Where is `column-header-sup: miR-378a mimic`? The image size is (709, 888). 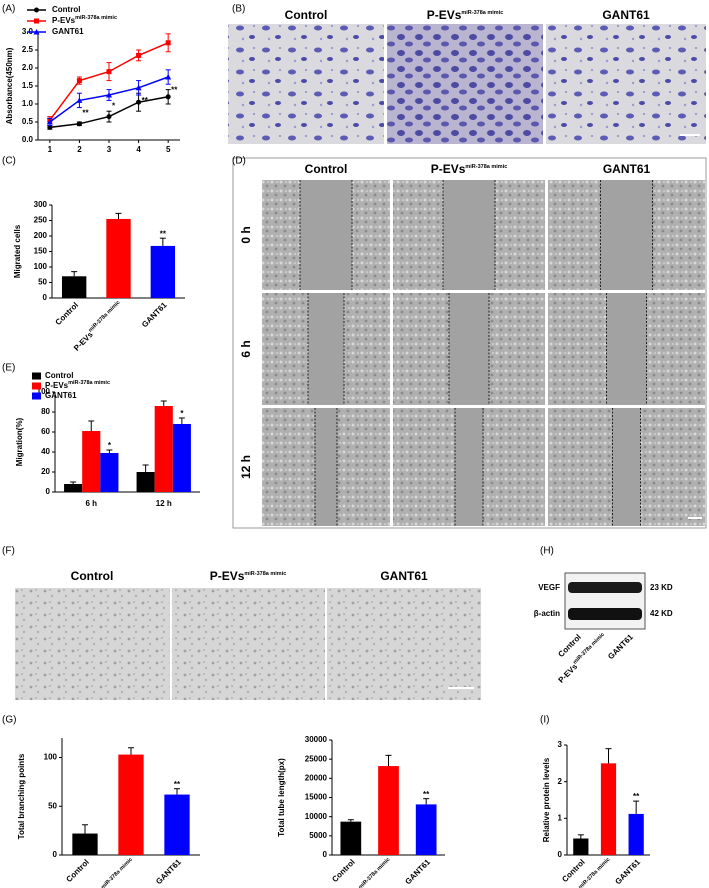
column-header-sup: miR-378a mimic is located at coordinates (265, 574).